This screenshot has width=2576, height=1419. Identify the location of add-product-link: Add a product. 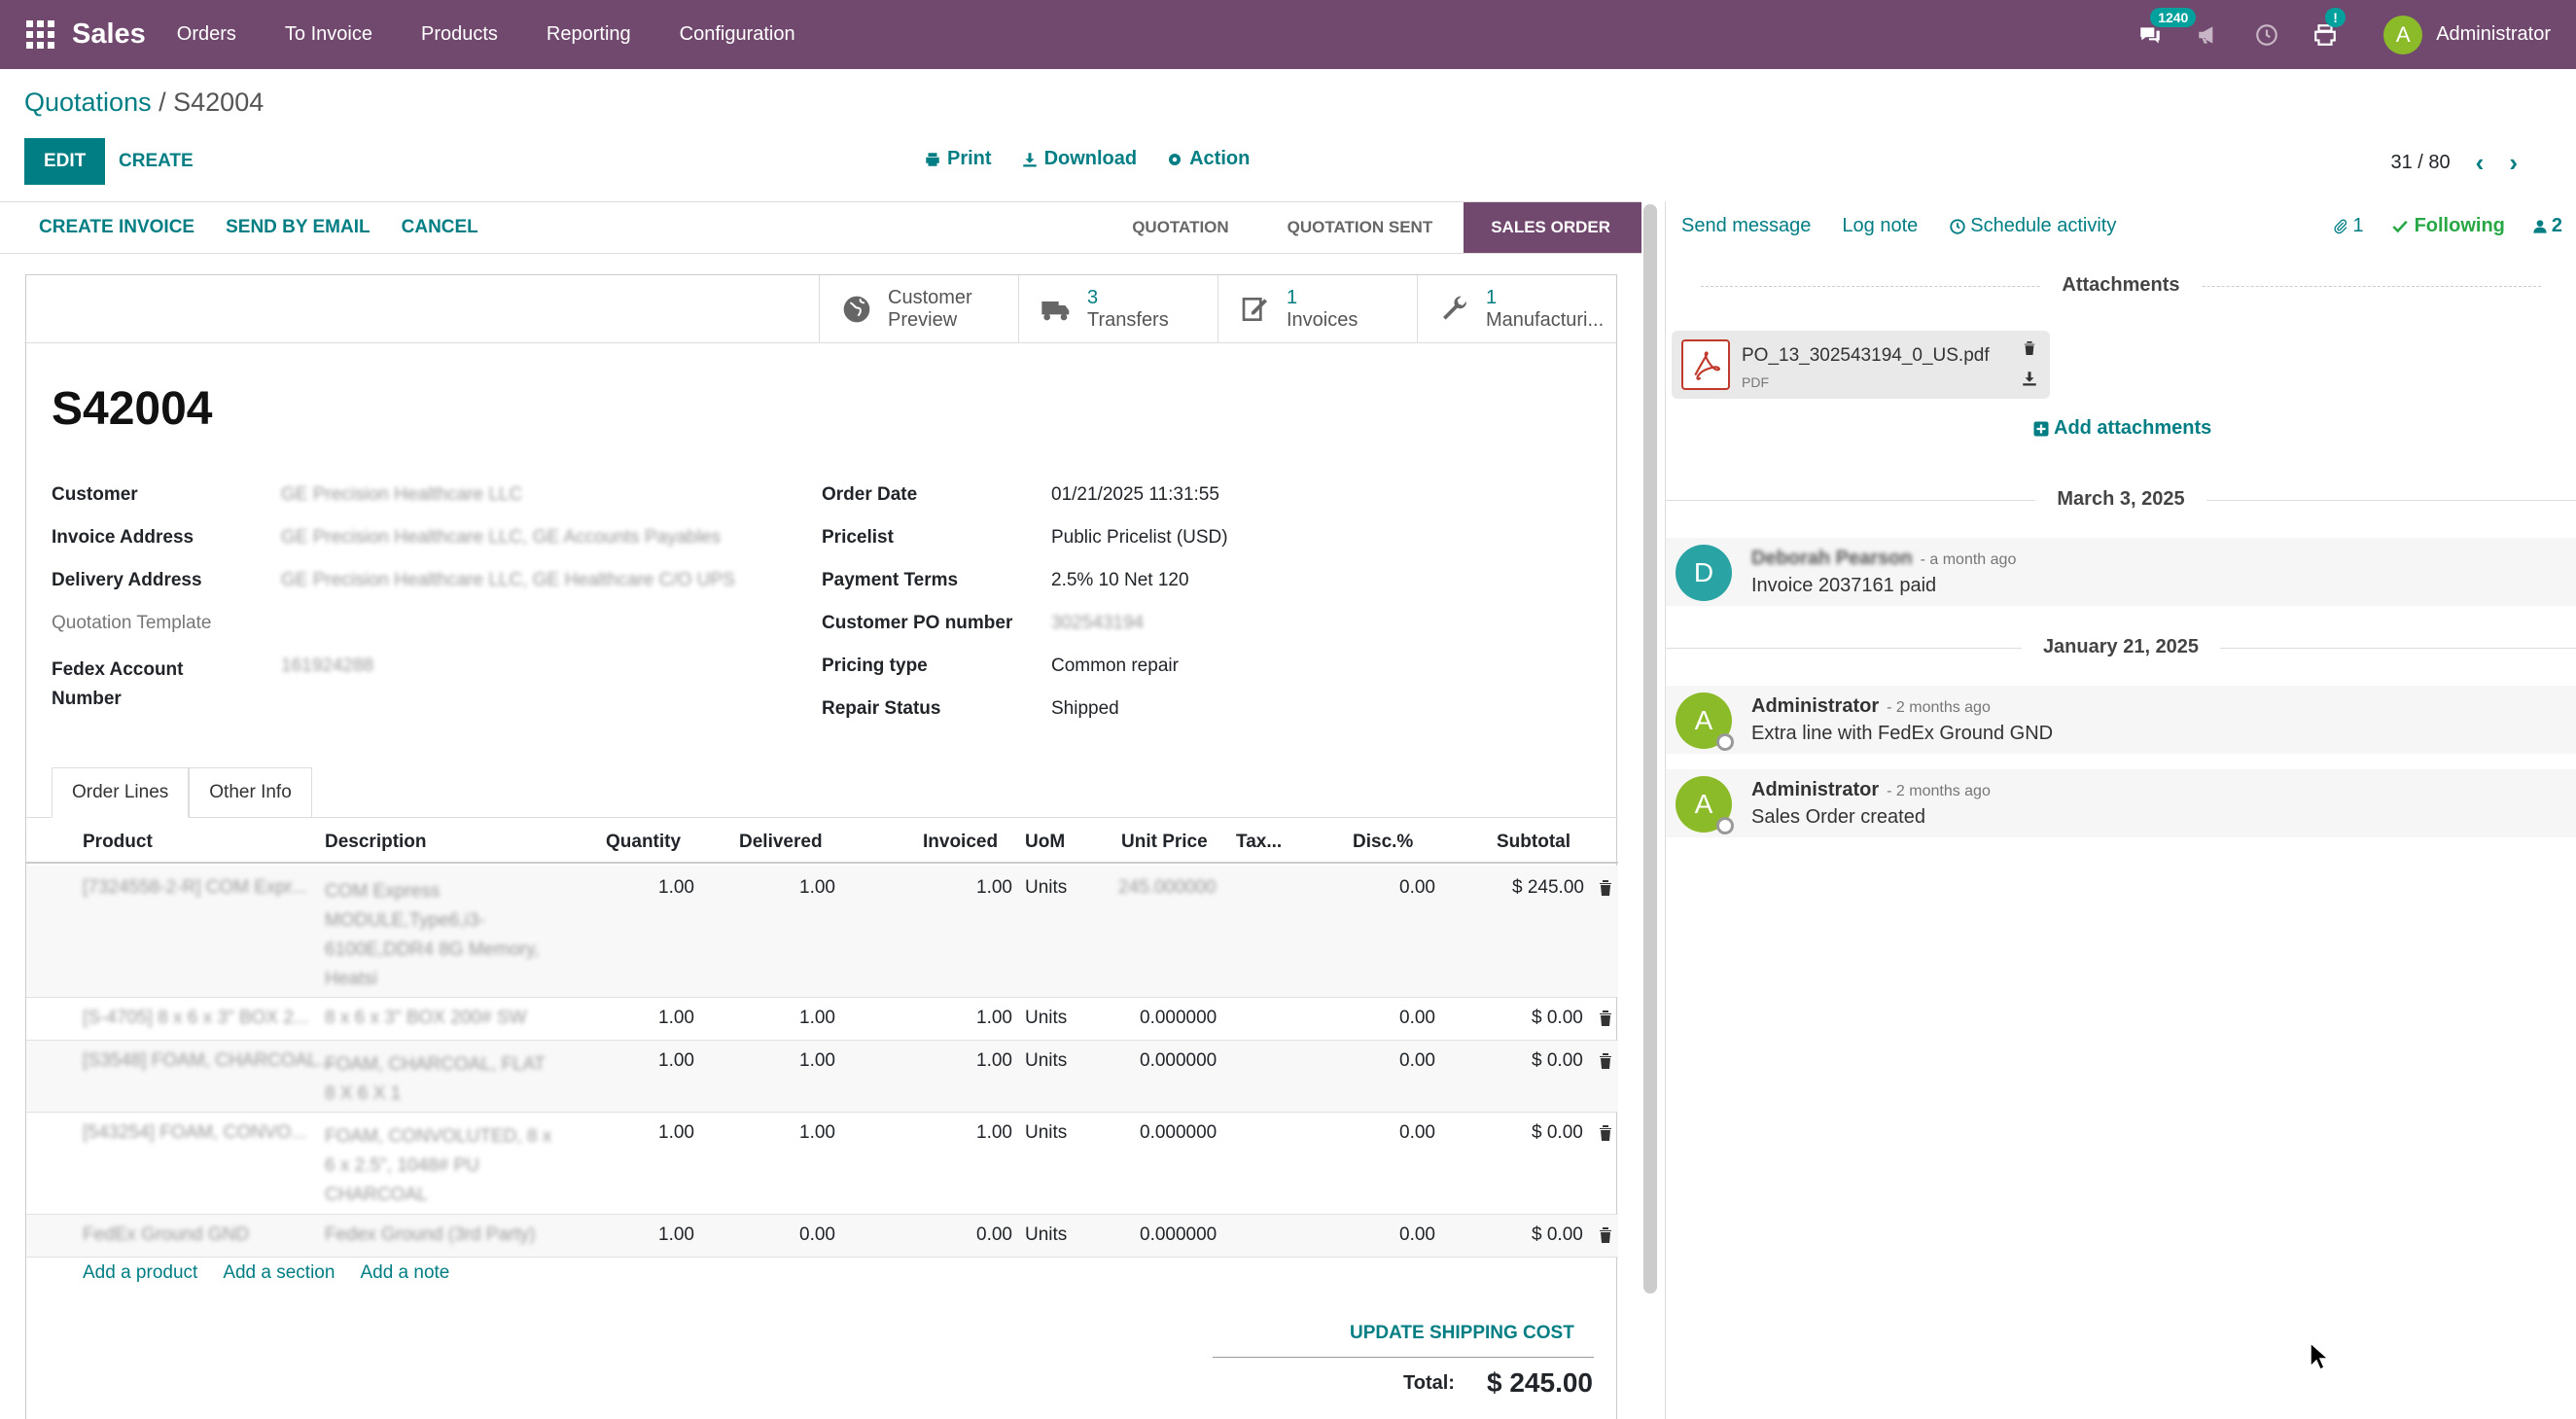
(140, 1272).